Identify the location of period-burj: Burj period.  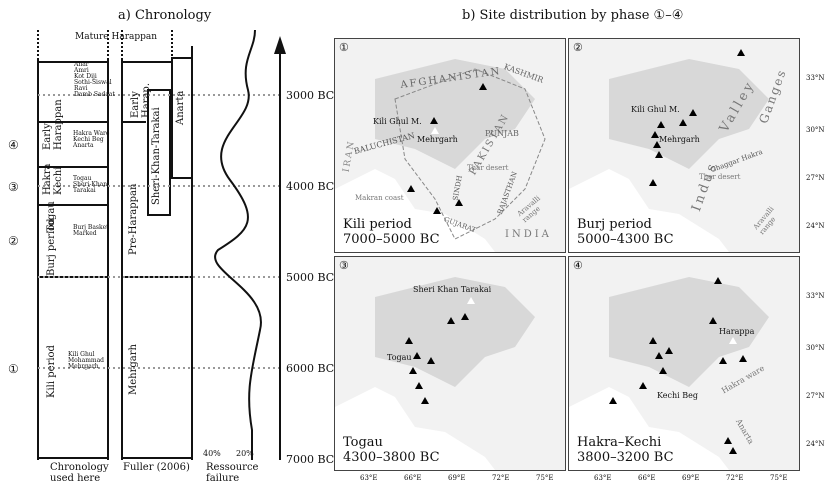
(51, 247).